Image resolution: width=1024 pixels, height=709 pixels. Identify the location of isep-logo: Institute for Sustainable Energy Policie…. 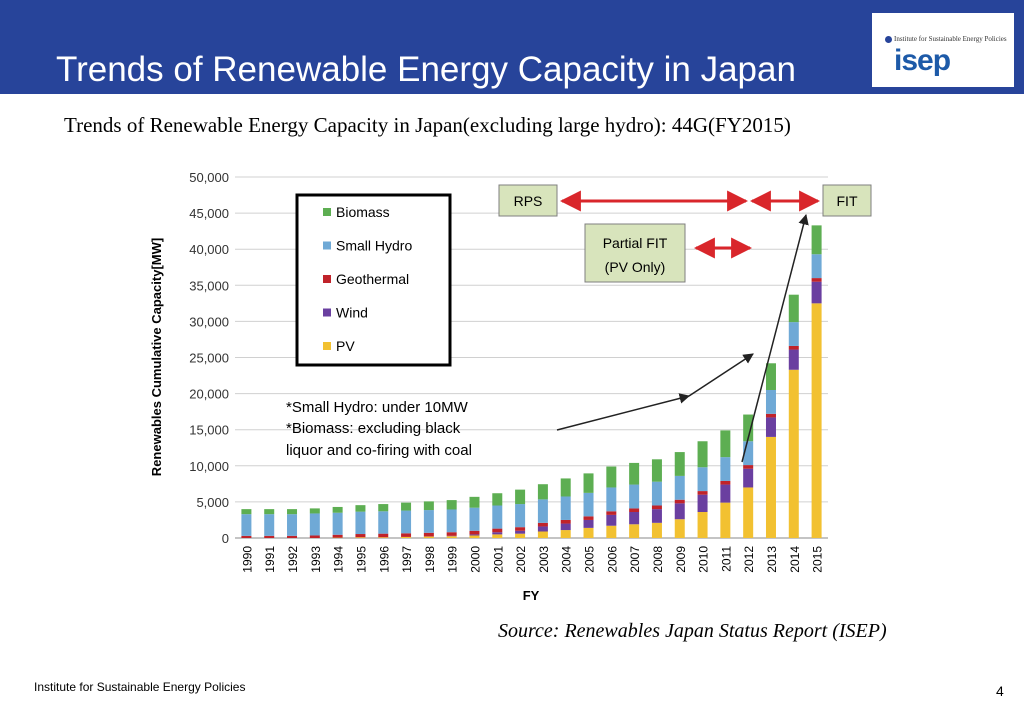
(943, 50).